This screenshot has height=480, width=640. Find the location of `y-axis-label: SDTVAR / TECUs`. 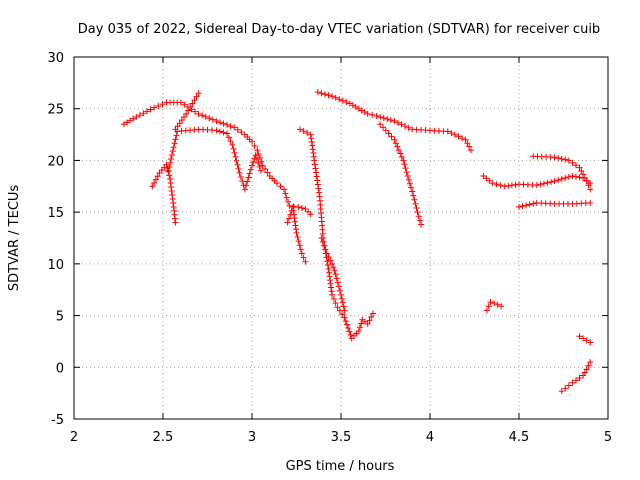

y-axis-label: SDTVAR / TECUs is located at coordinates (14, 238).